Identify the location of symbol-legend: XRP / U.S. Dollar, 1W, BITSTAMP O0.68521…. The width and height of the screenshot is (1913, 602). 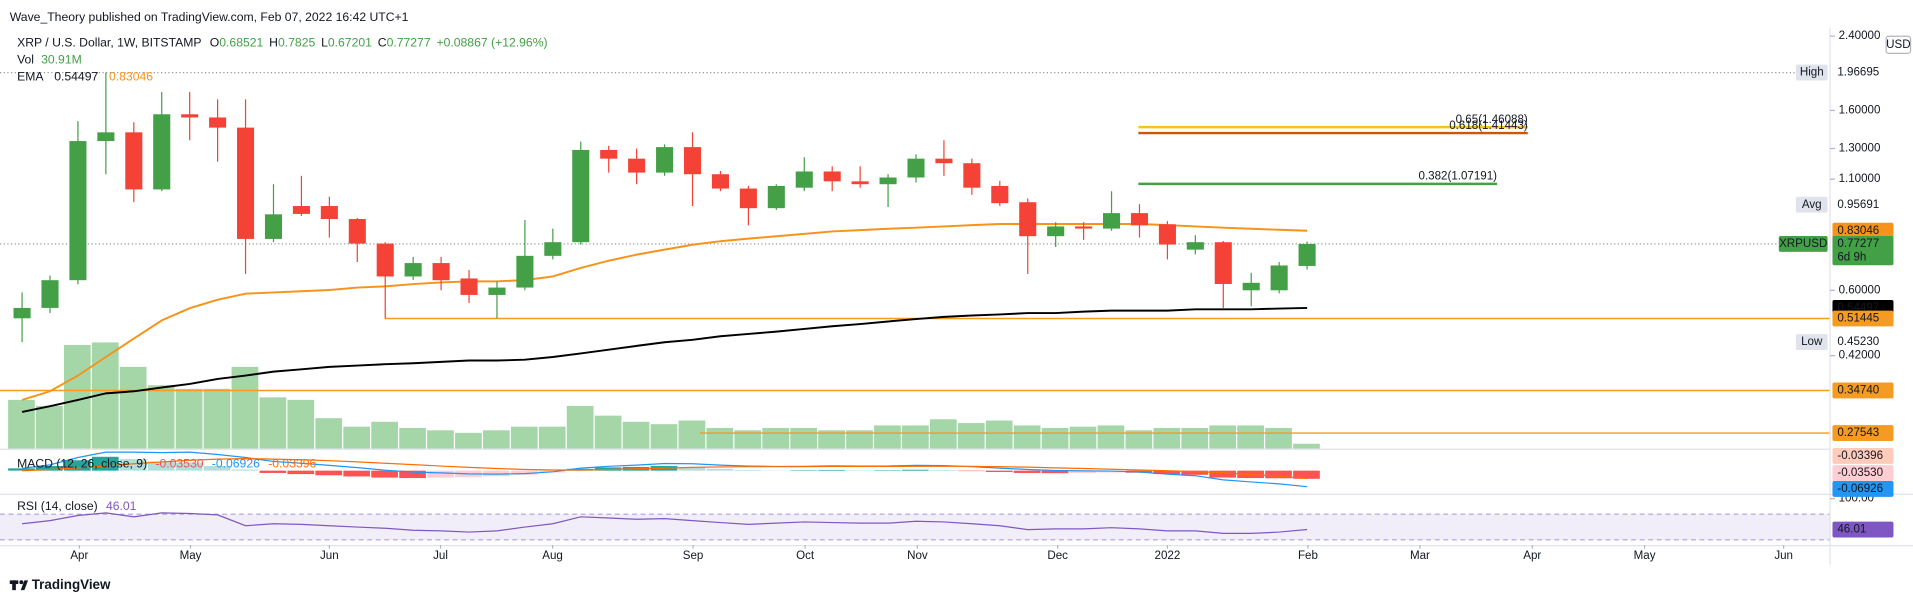
(282, 43).